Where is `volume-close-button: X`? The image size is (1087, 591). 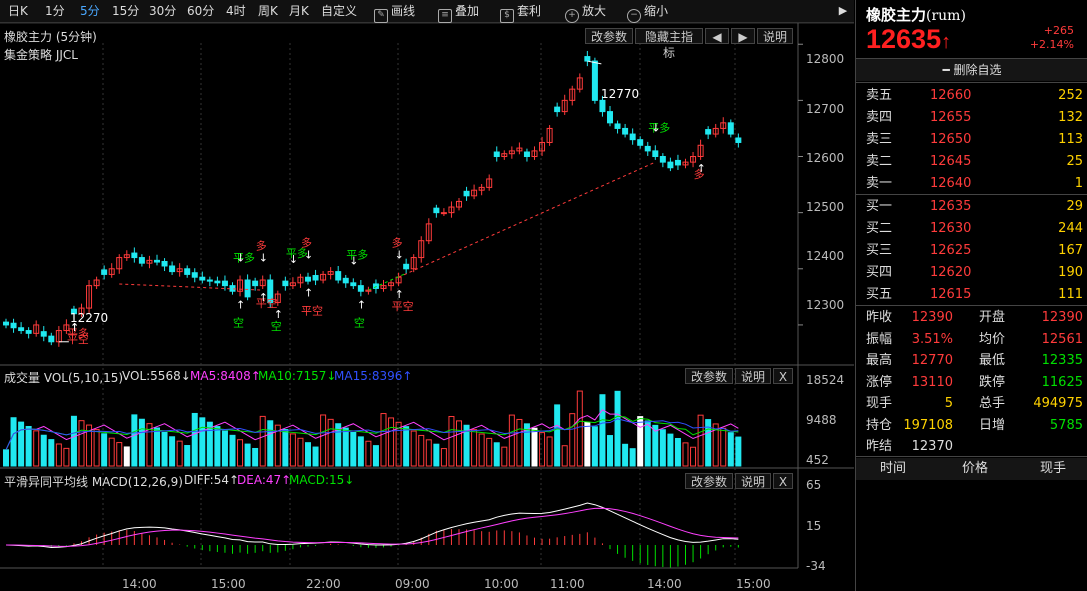 volume-close-button: X is located at coordinates (783, 376).